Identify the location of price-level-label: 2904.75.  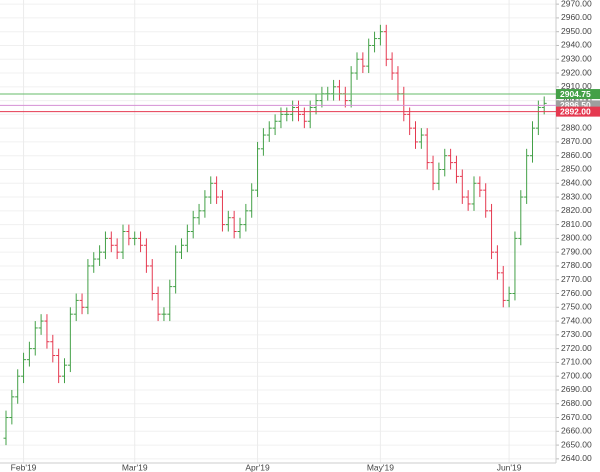
(575, 94).